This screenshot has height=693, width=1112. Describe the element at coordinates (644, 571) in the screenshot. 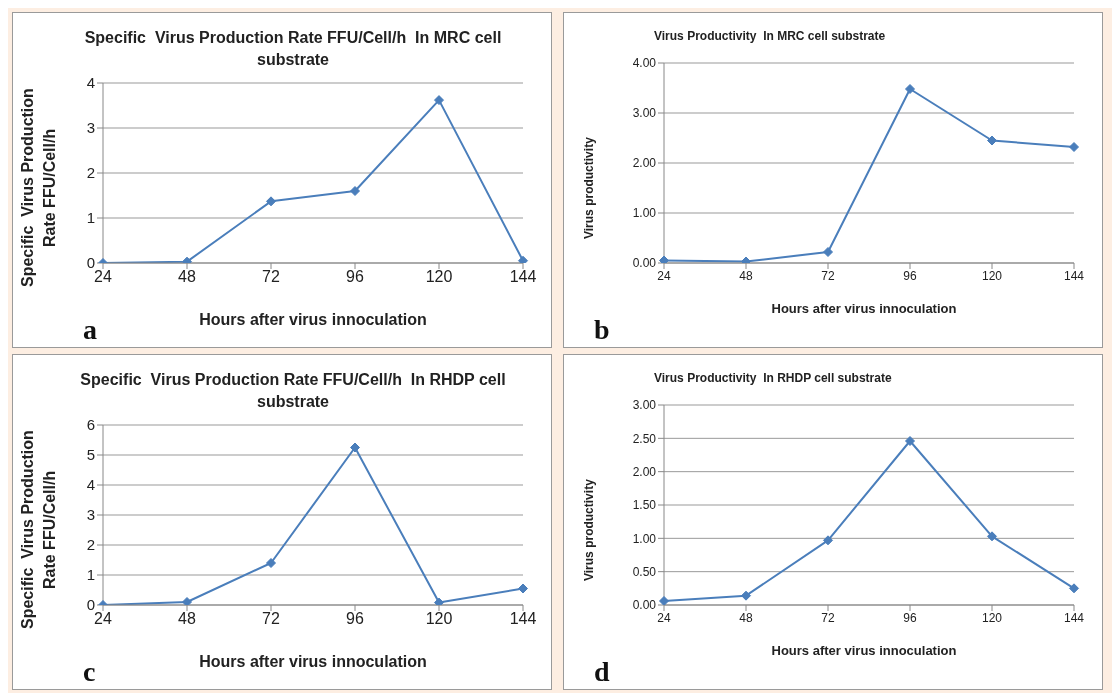

I see `y-tick-label: 0.50` at that location.